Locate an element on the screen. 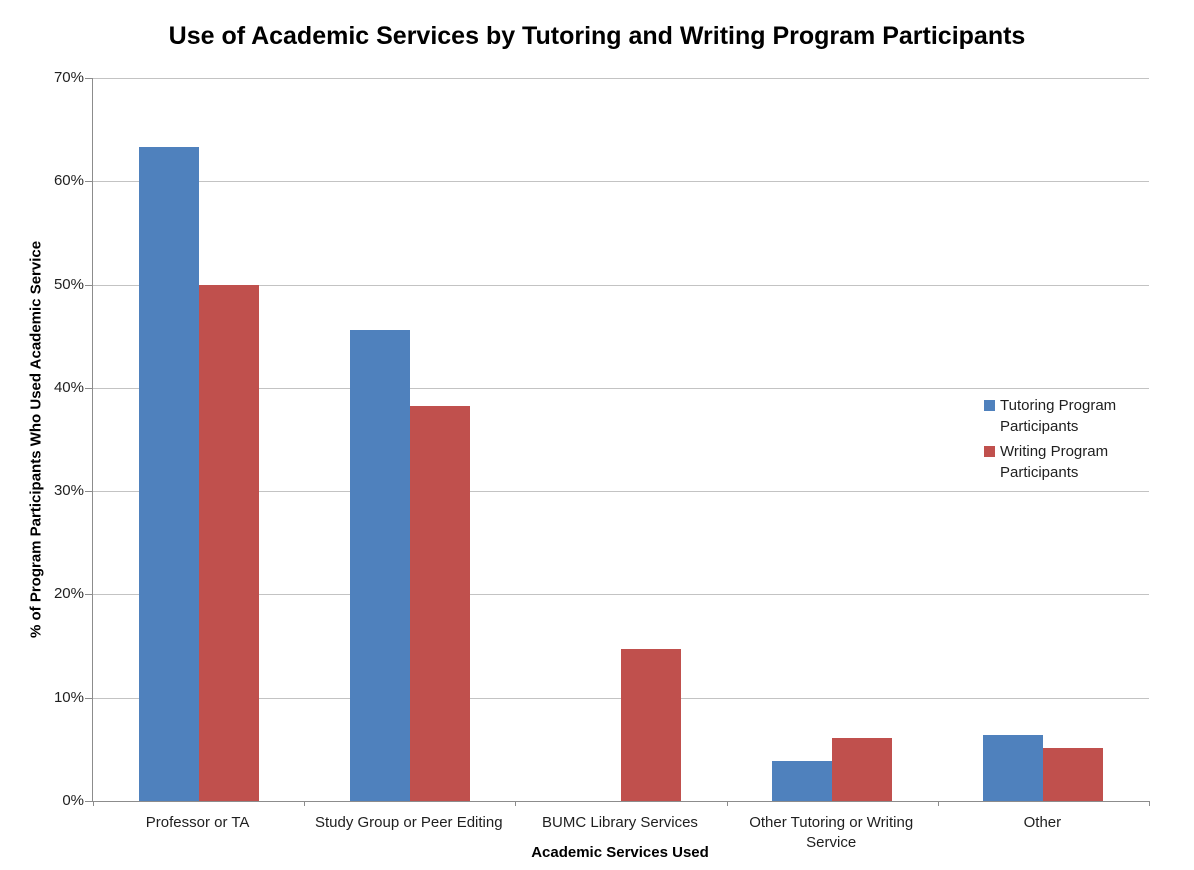  bar-tutoring-professor-or-ta is located at coordinates (168, 474).